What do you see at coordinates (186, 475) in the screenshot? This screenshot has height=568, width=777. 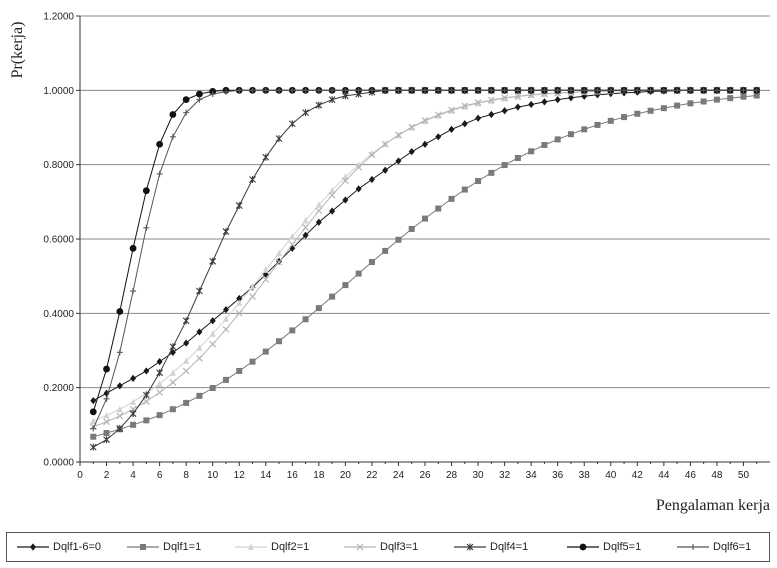 I see `x-tick-label: 8` at bounding box center [186, 475].